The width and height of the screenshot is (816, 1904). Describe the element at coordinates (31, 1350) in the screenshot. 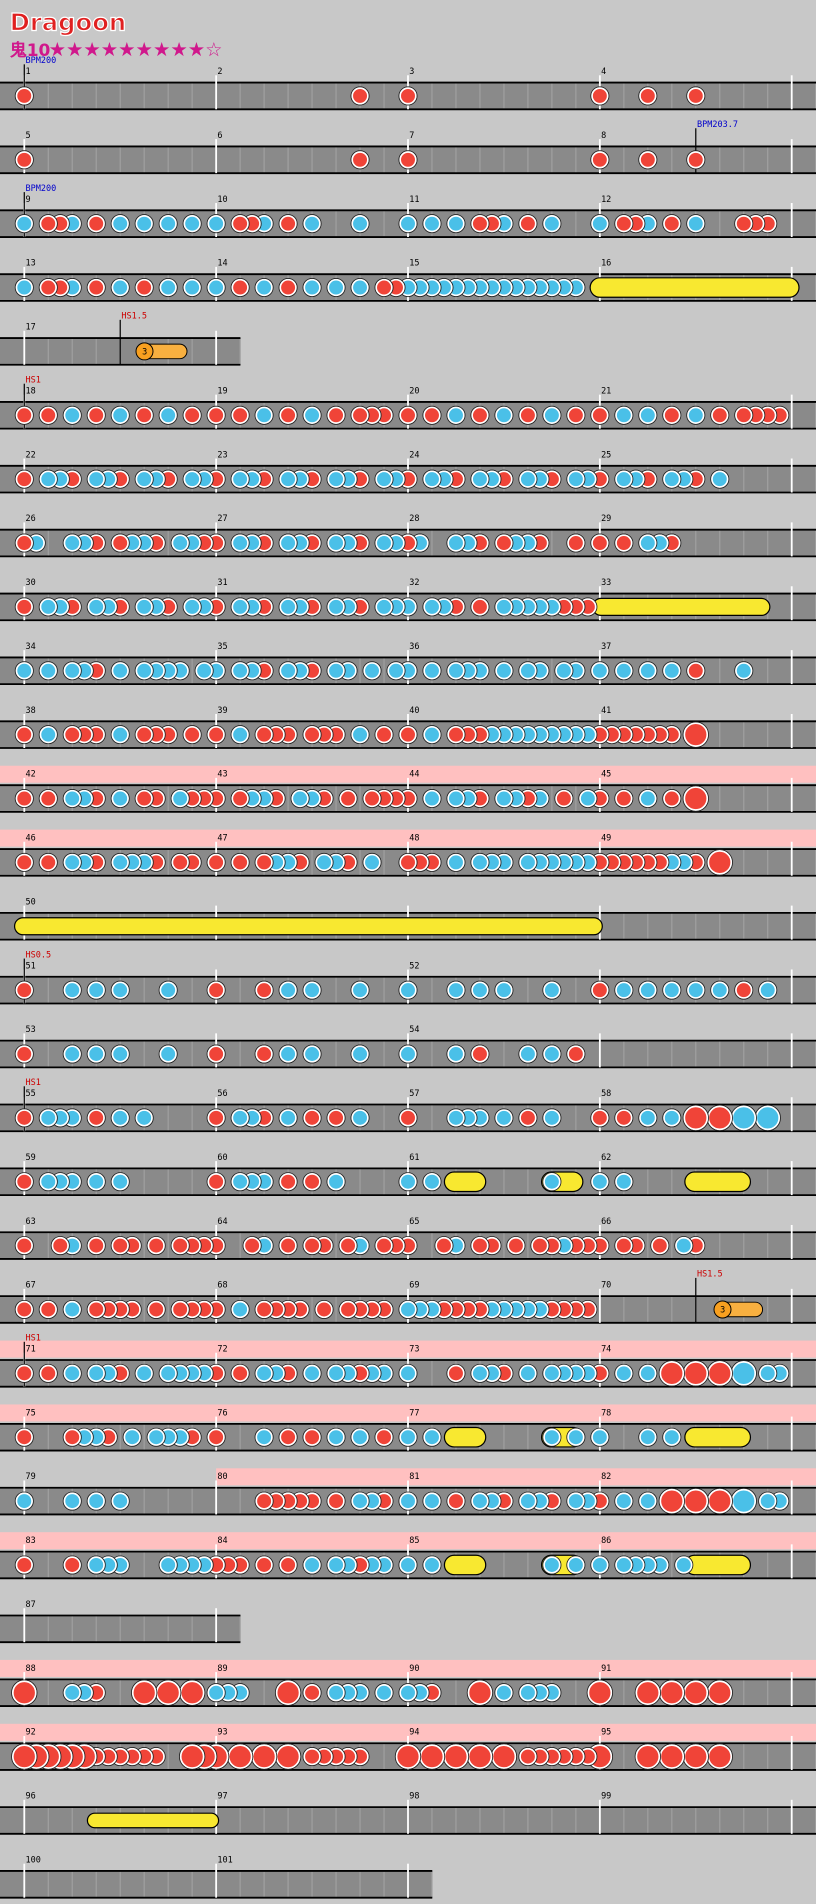

I see `measure-number: 71` at that location.